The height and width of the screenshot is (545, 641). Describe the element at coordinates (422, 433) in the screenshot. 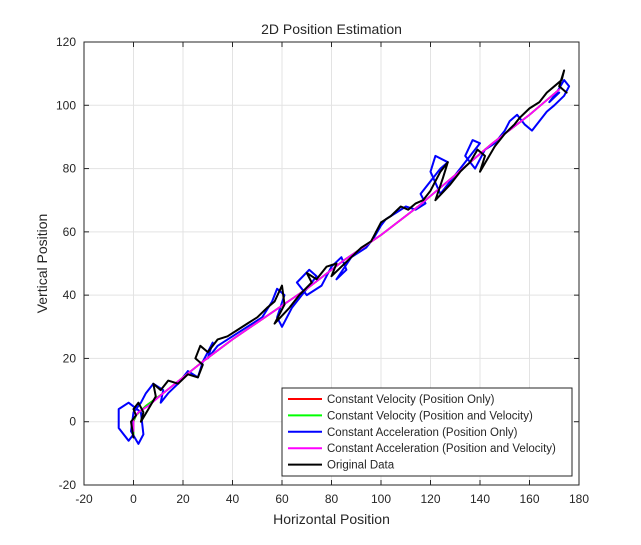

I see `legend-entry: Constant Acceleration (Position Only)` at that location.